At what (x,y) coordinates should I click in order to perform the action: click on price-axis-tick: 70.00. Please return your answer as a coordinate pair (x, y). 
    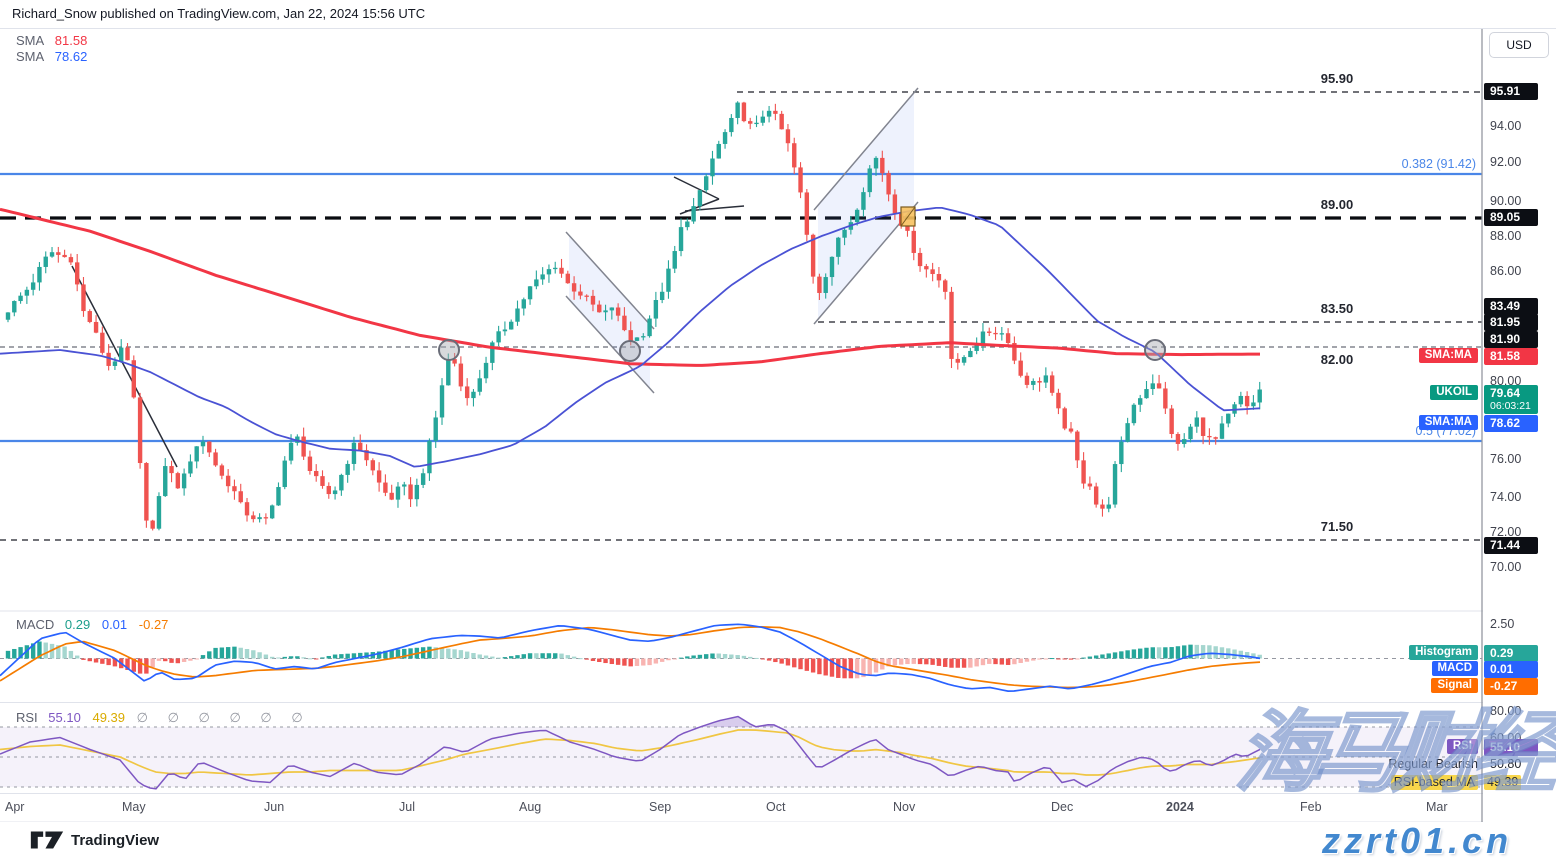
    Looking at the image, I should click on (1506, 567).